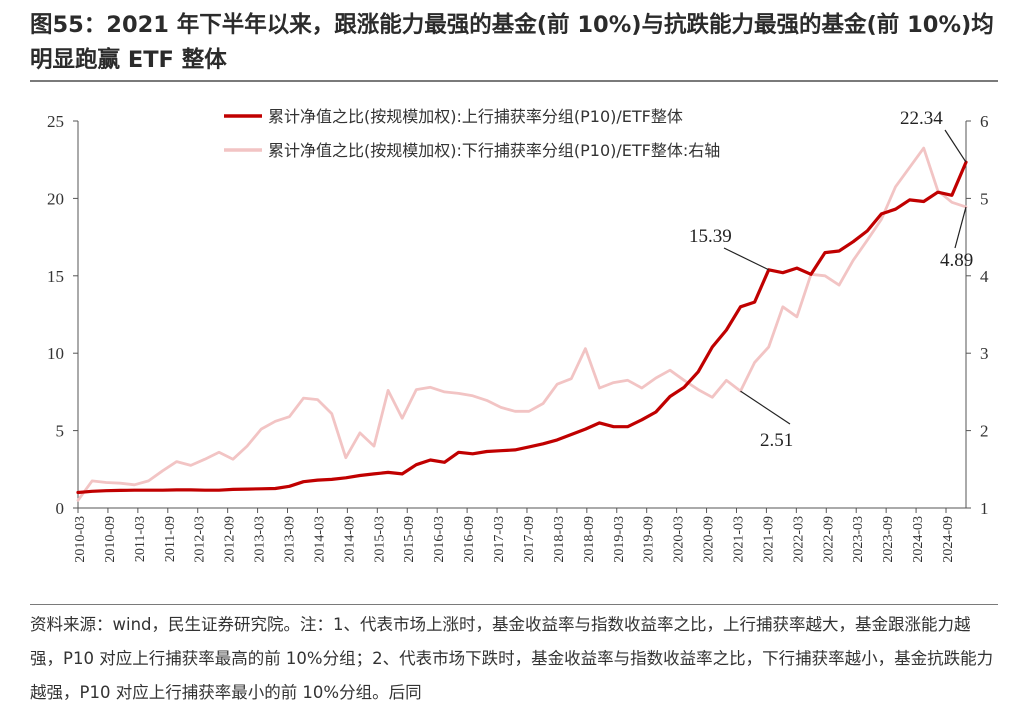 This screenshot has height=715, width=1024. I want to click on x-tick-label: 2011-09, so click(170, 539).